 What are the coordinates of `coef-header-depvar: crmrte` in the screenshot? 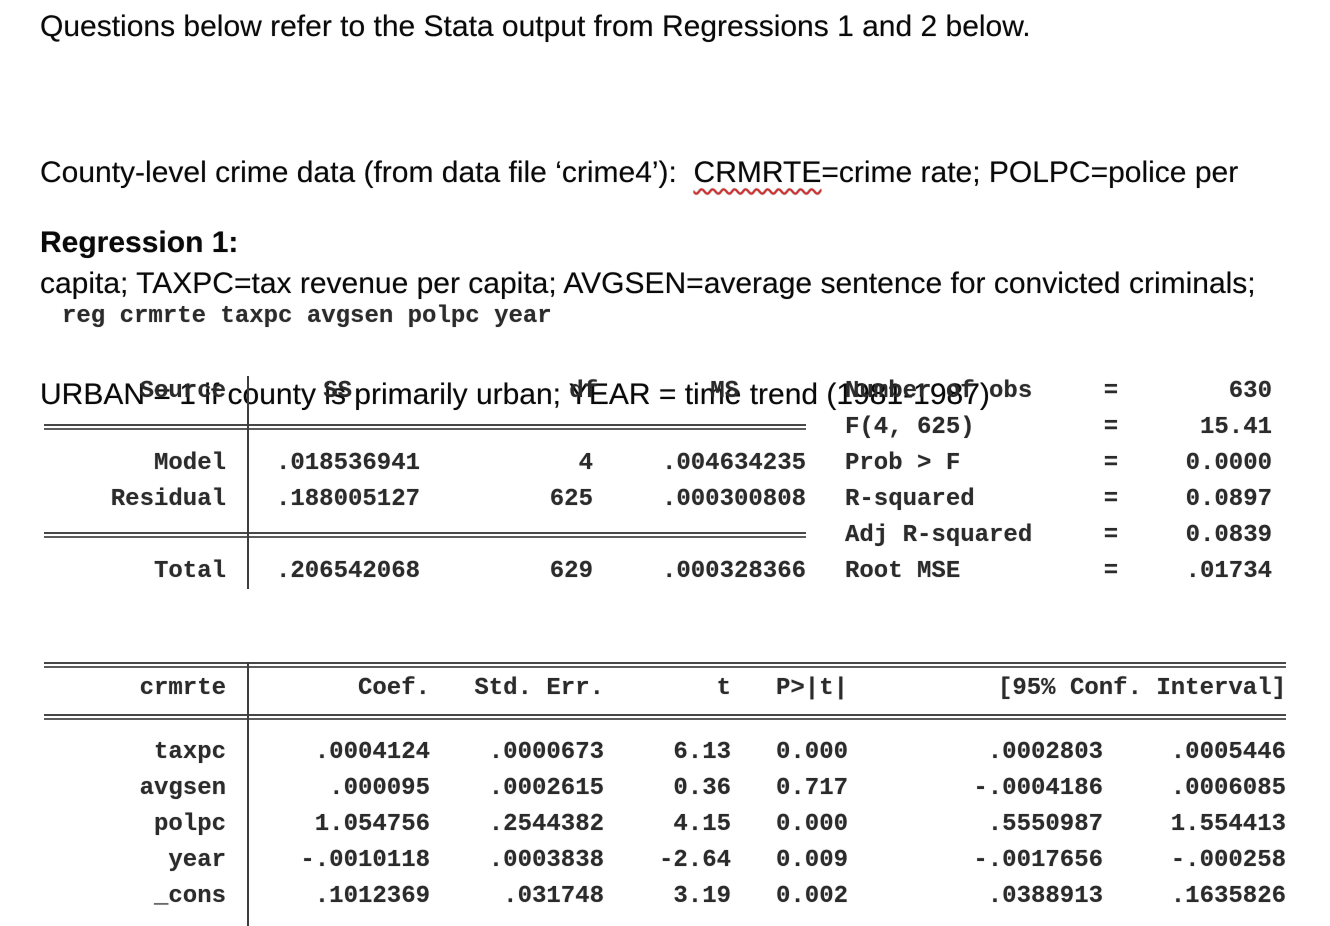 It's located at (182, 688).